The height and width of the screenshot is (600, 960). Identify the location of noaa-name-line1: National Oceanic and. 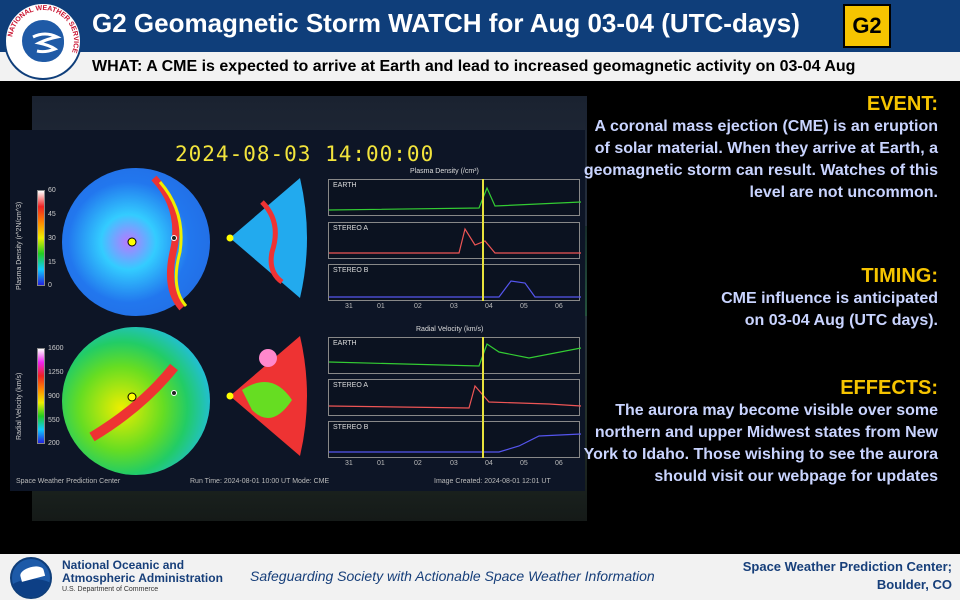
(123, 565).